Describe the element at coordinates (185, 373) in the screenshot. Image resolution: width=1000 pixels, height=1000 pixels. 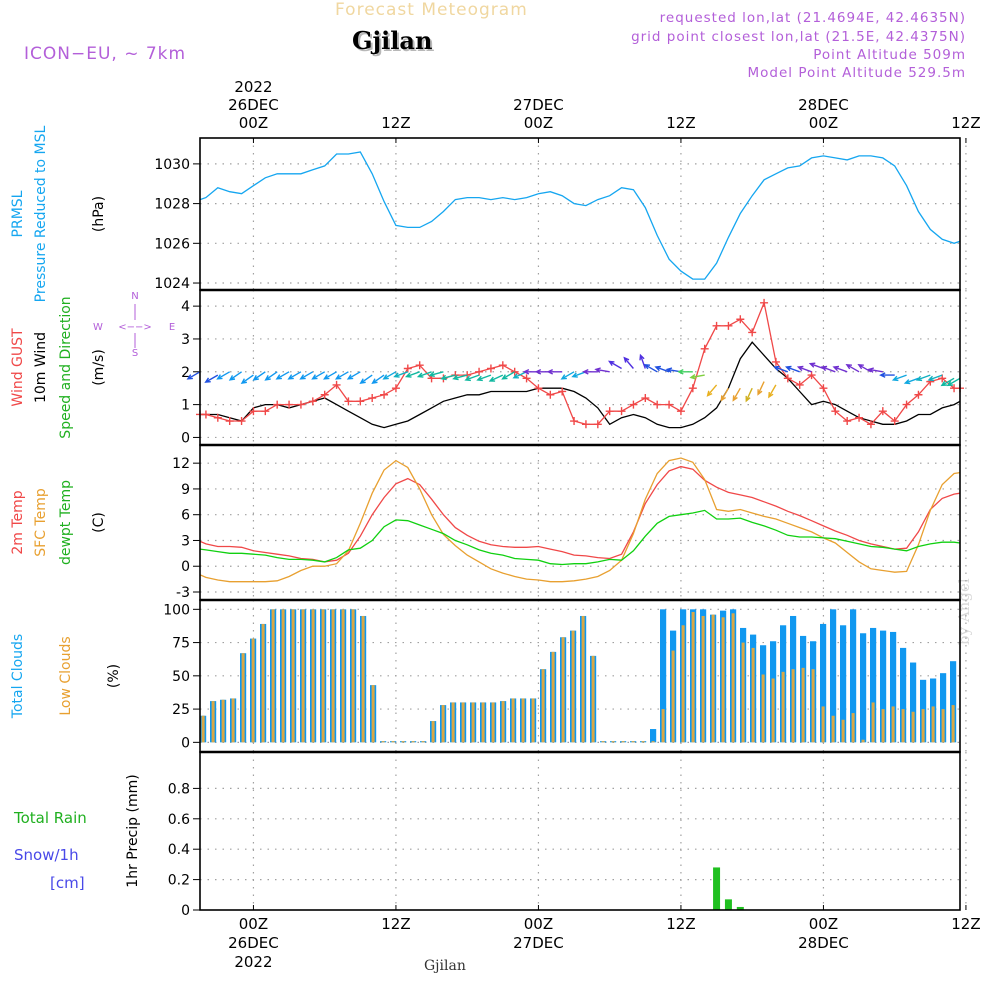
I see `y-tick-label: 2` at that location.